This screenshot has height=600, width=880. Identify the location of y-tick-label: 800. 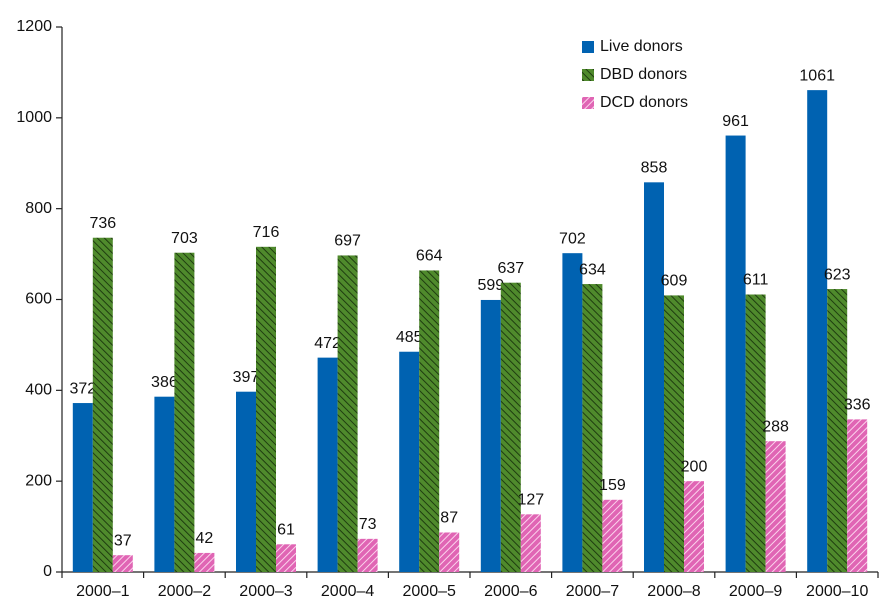
(38, 208).